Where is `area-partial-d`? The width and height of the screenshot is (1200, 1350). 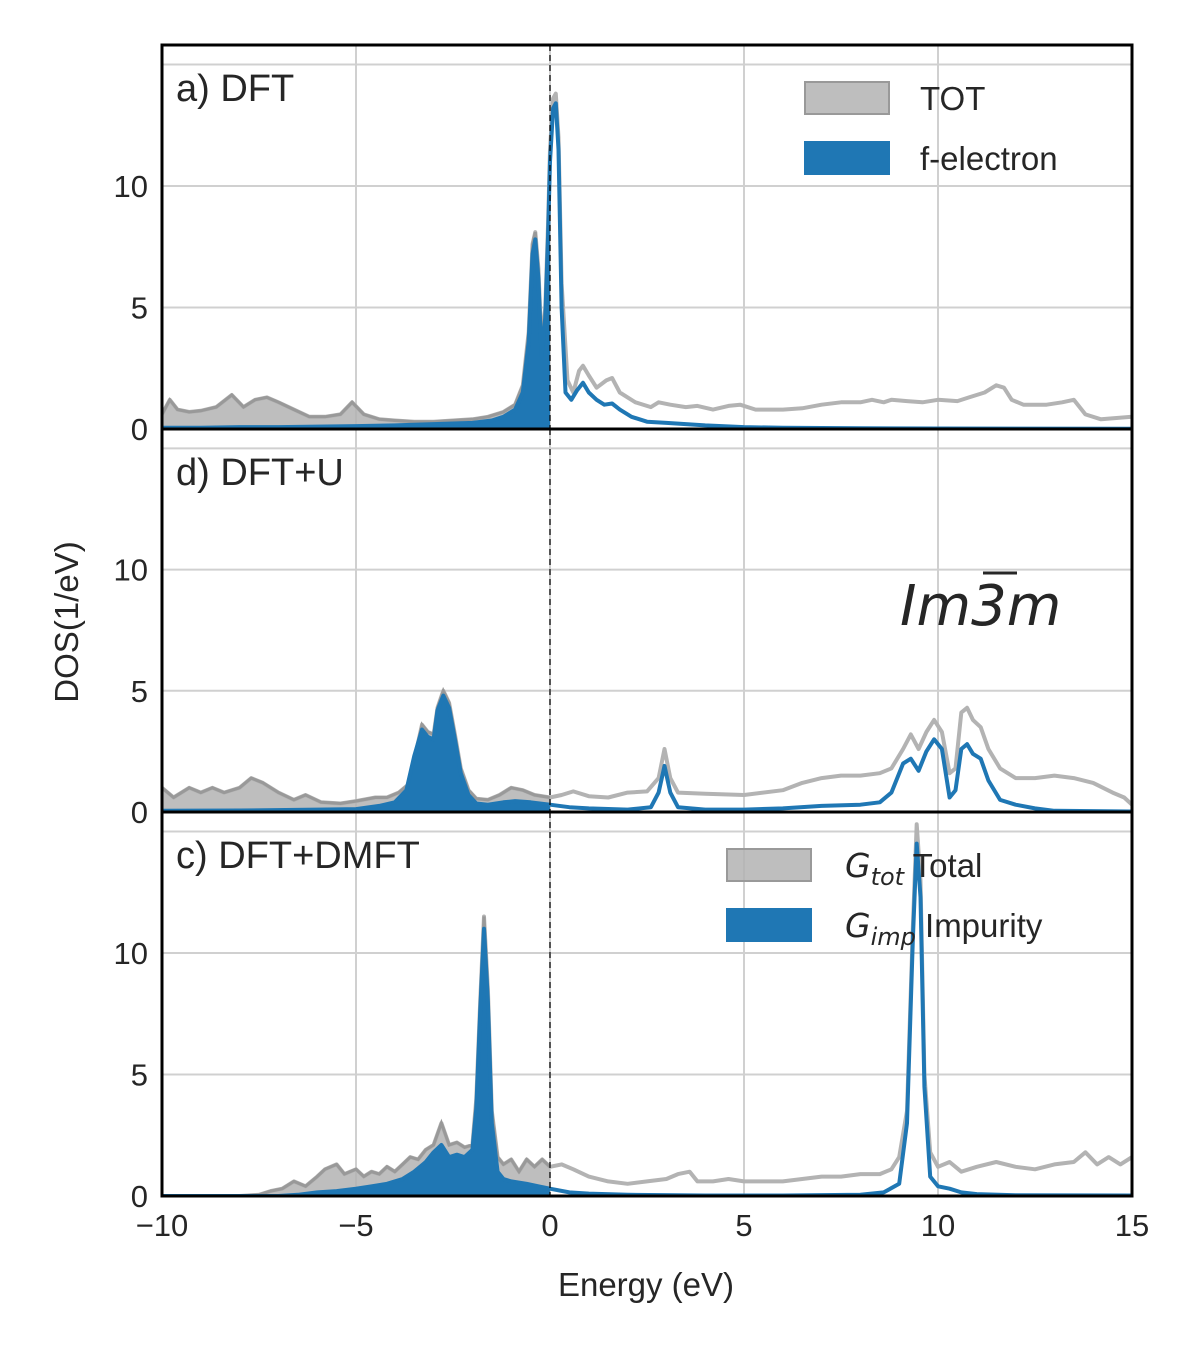
area-partial-d is located at coordinates (356, 753).